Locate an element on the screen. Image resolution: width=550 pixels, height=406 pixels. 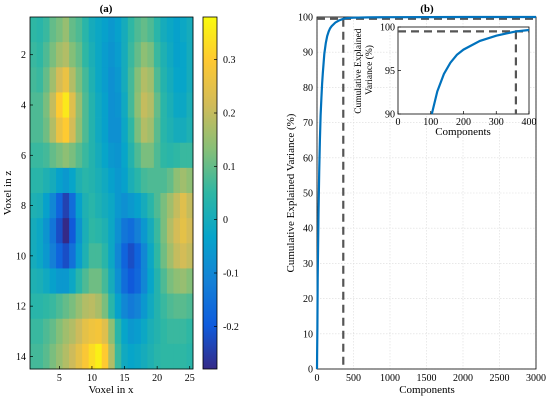
inset-y-tick-label: 95 is located at coordinates (390, 71).